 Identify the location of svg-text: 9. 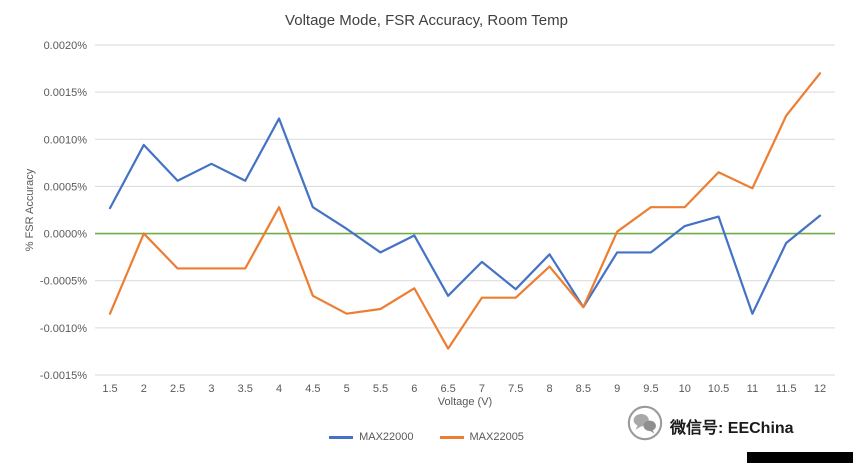
(617, 389).